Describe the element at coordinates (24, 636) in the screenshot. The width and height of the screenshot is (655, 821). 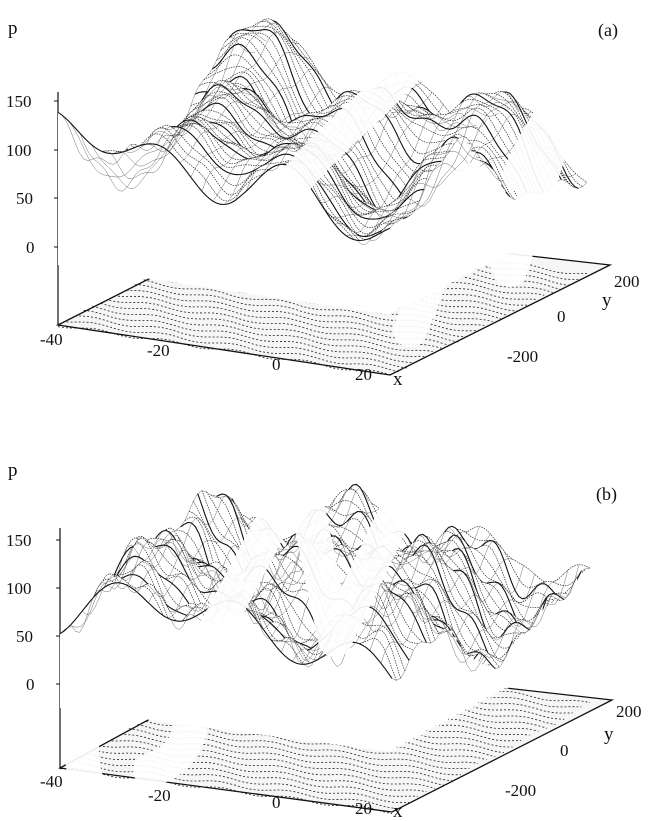
I see `panel-b-z-tick-label: 50` at that location.